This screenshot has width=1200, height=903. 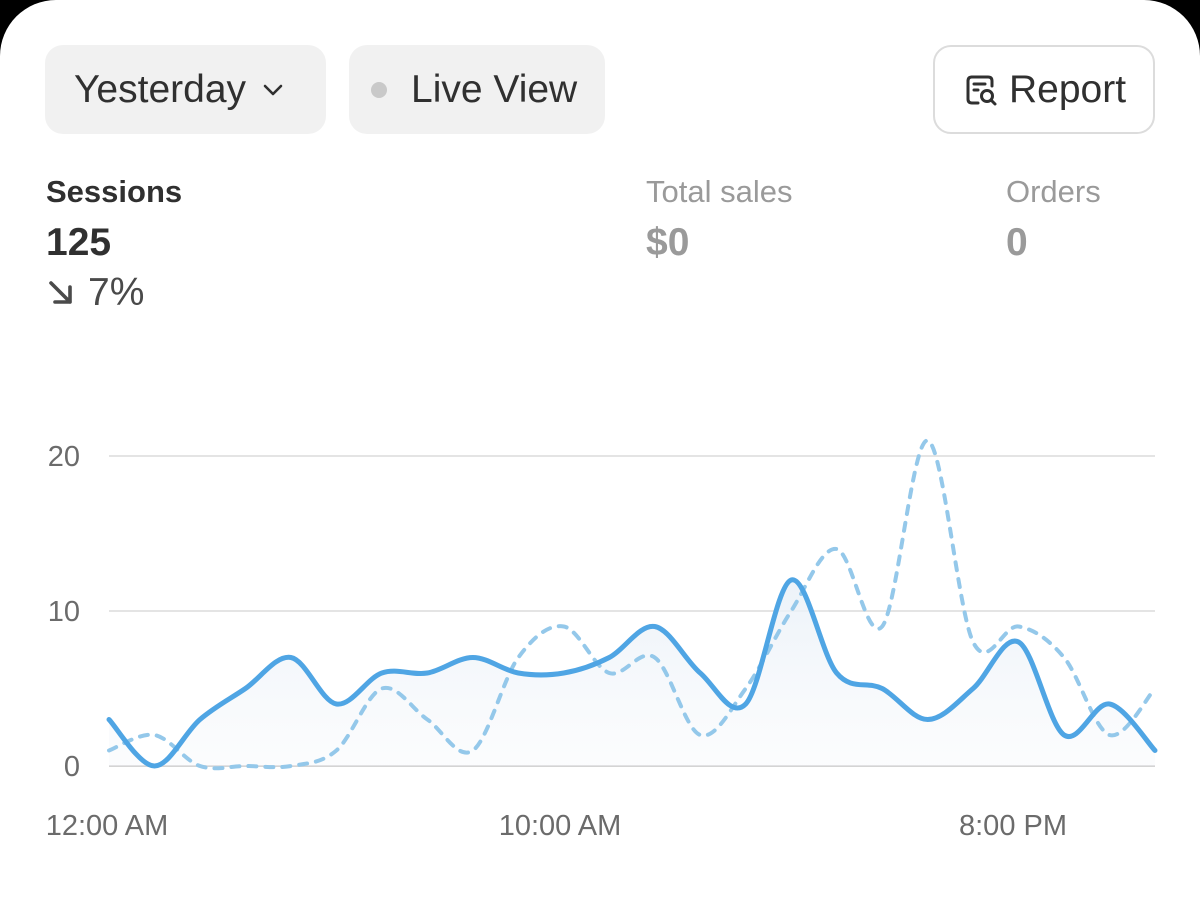 I want to click on y-tick-label: 10, so click(x=64, y=612).